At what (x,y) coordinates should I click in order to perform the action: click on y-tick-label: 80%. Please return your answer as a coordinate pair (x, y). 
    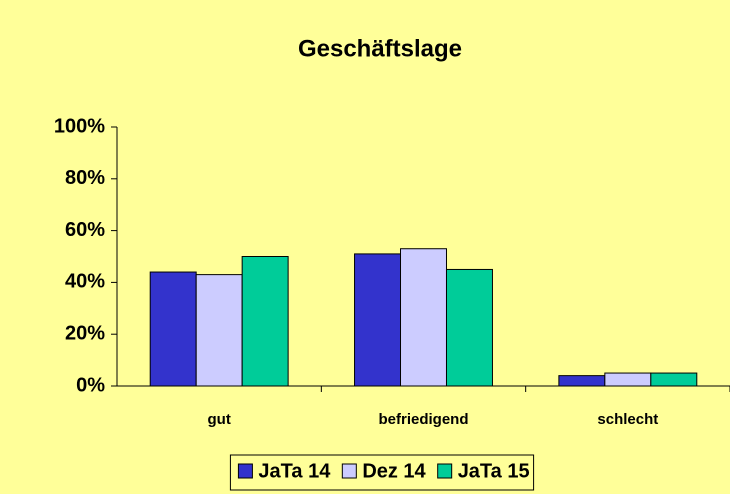
    Looking at the image, I should click on (85, 178).